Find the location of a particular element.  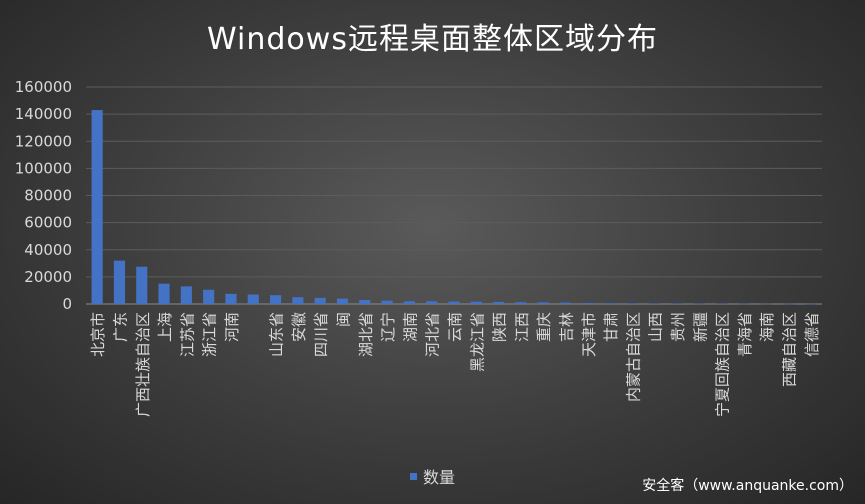

x-tick-label: 河南 is located at coordinates (232, 327).